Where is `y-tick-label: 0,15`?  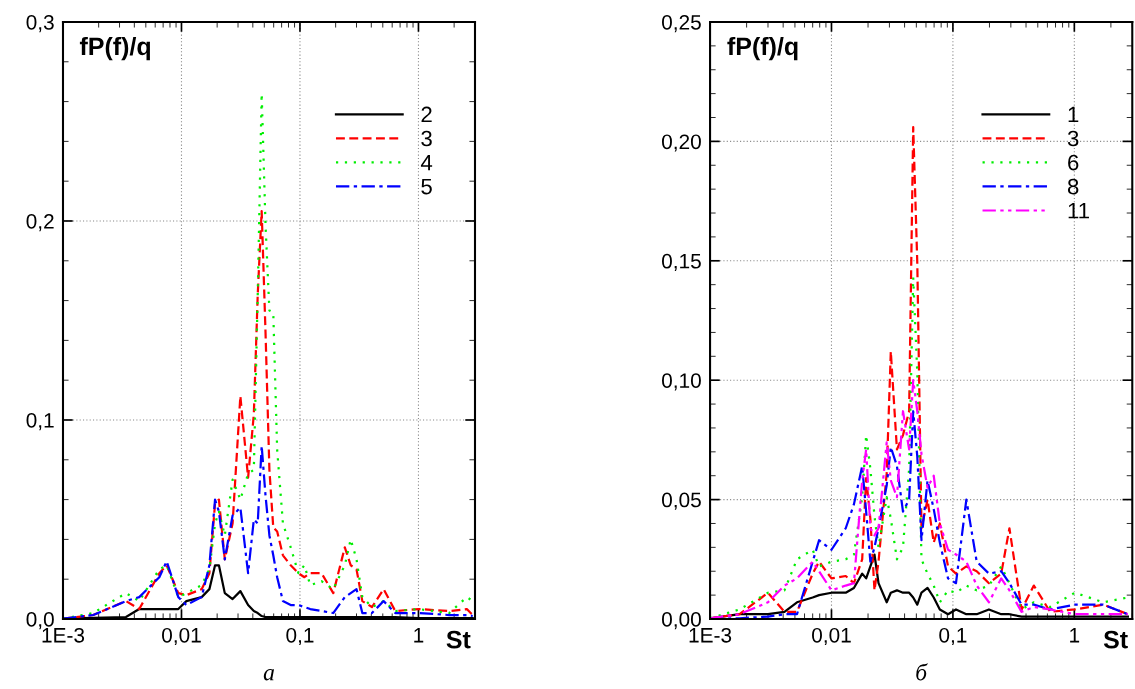
y-tick-label: 0,15 is located at coordinates (681, 262).